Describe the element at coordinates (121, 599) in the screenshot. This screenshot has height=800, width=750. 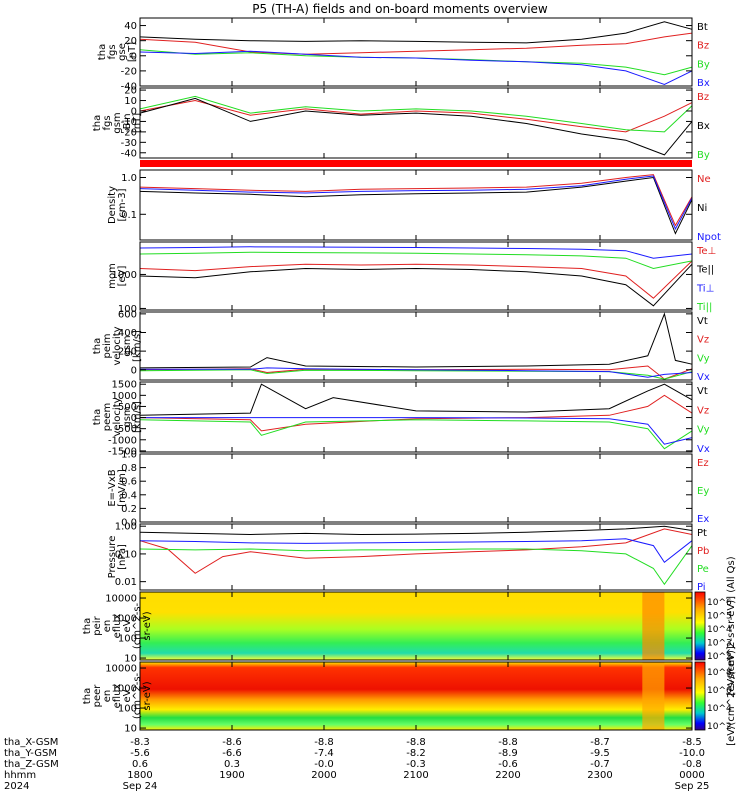
I see `y-tick-label: 10000` at that location.